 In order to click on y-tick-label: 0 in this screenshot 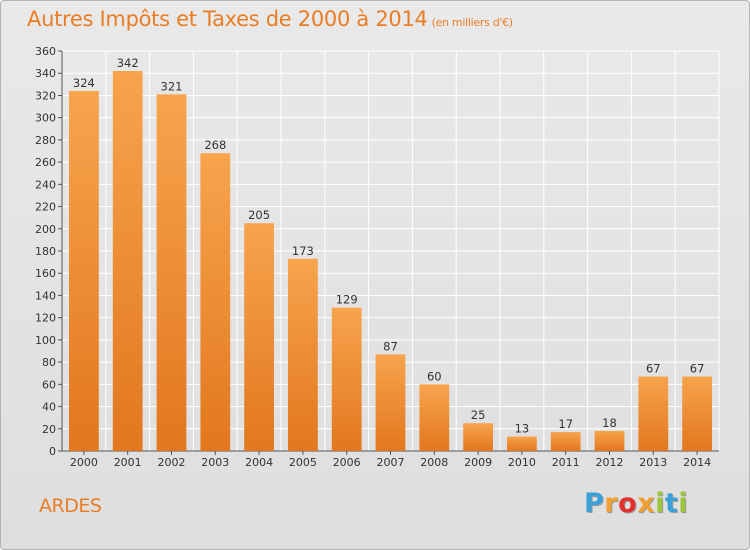, I will do `click(52, 451)`.